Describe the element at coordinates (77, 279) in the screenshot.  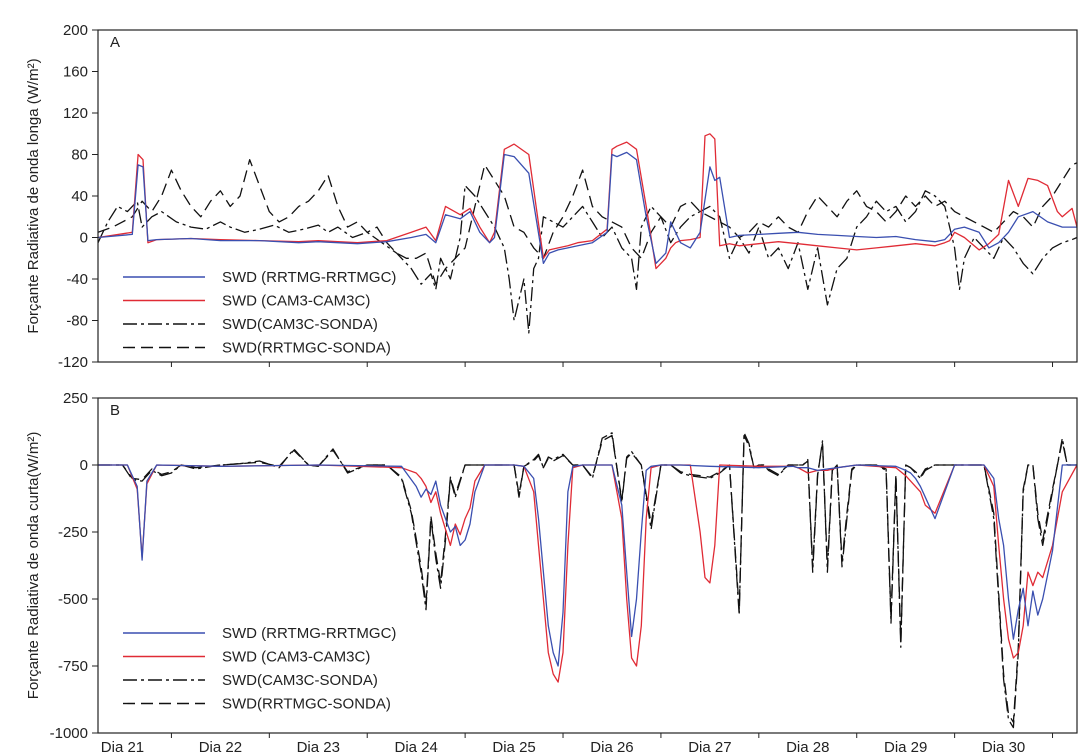
I see `y-tick-label: -40` at that location.